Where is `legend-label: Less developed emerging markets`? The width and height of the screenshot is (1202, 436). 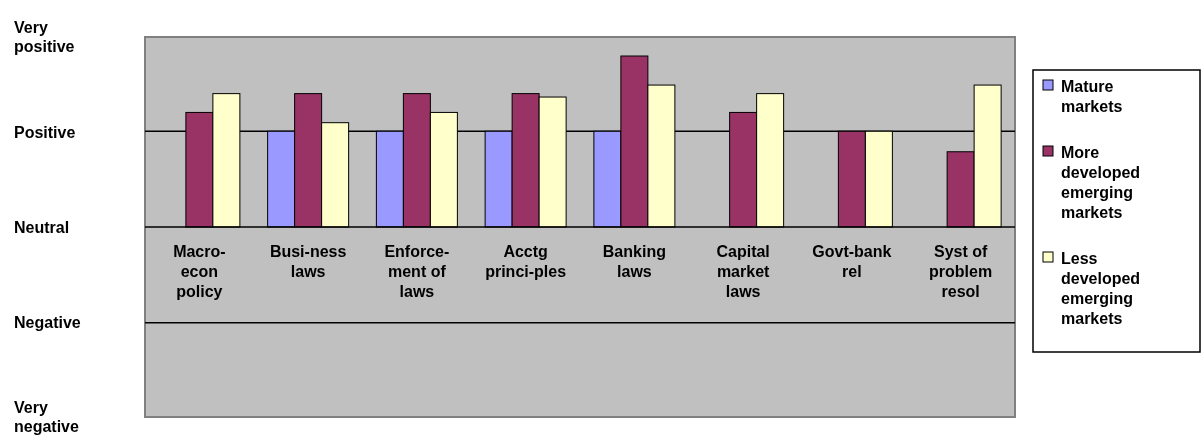 legend-label: Less developed emerging markets is located at coordinates (1101, 288).